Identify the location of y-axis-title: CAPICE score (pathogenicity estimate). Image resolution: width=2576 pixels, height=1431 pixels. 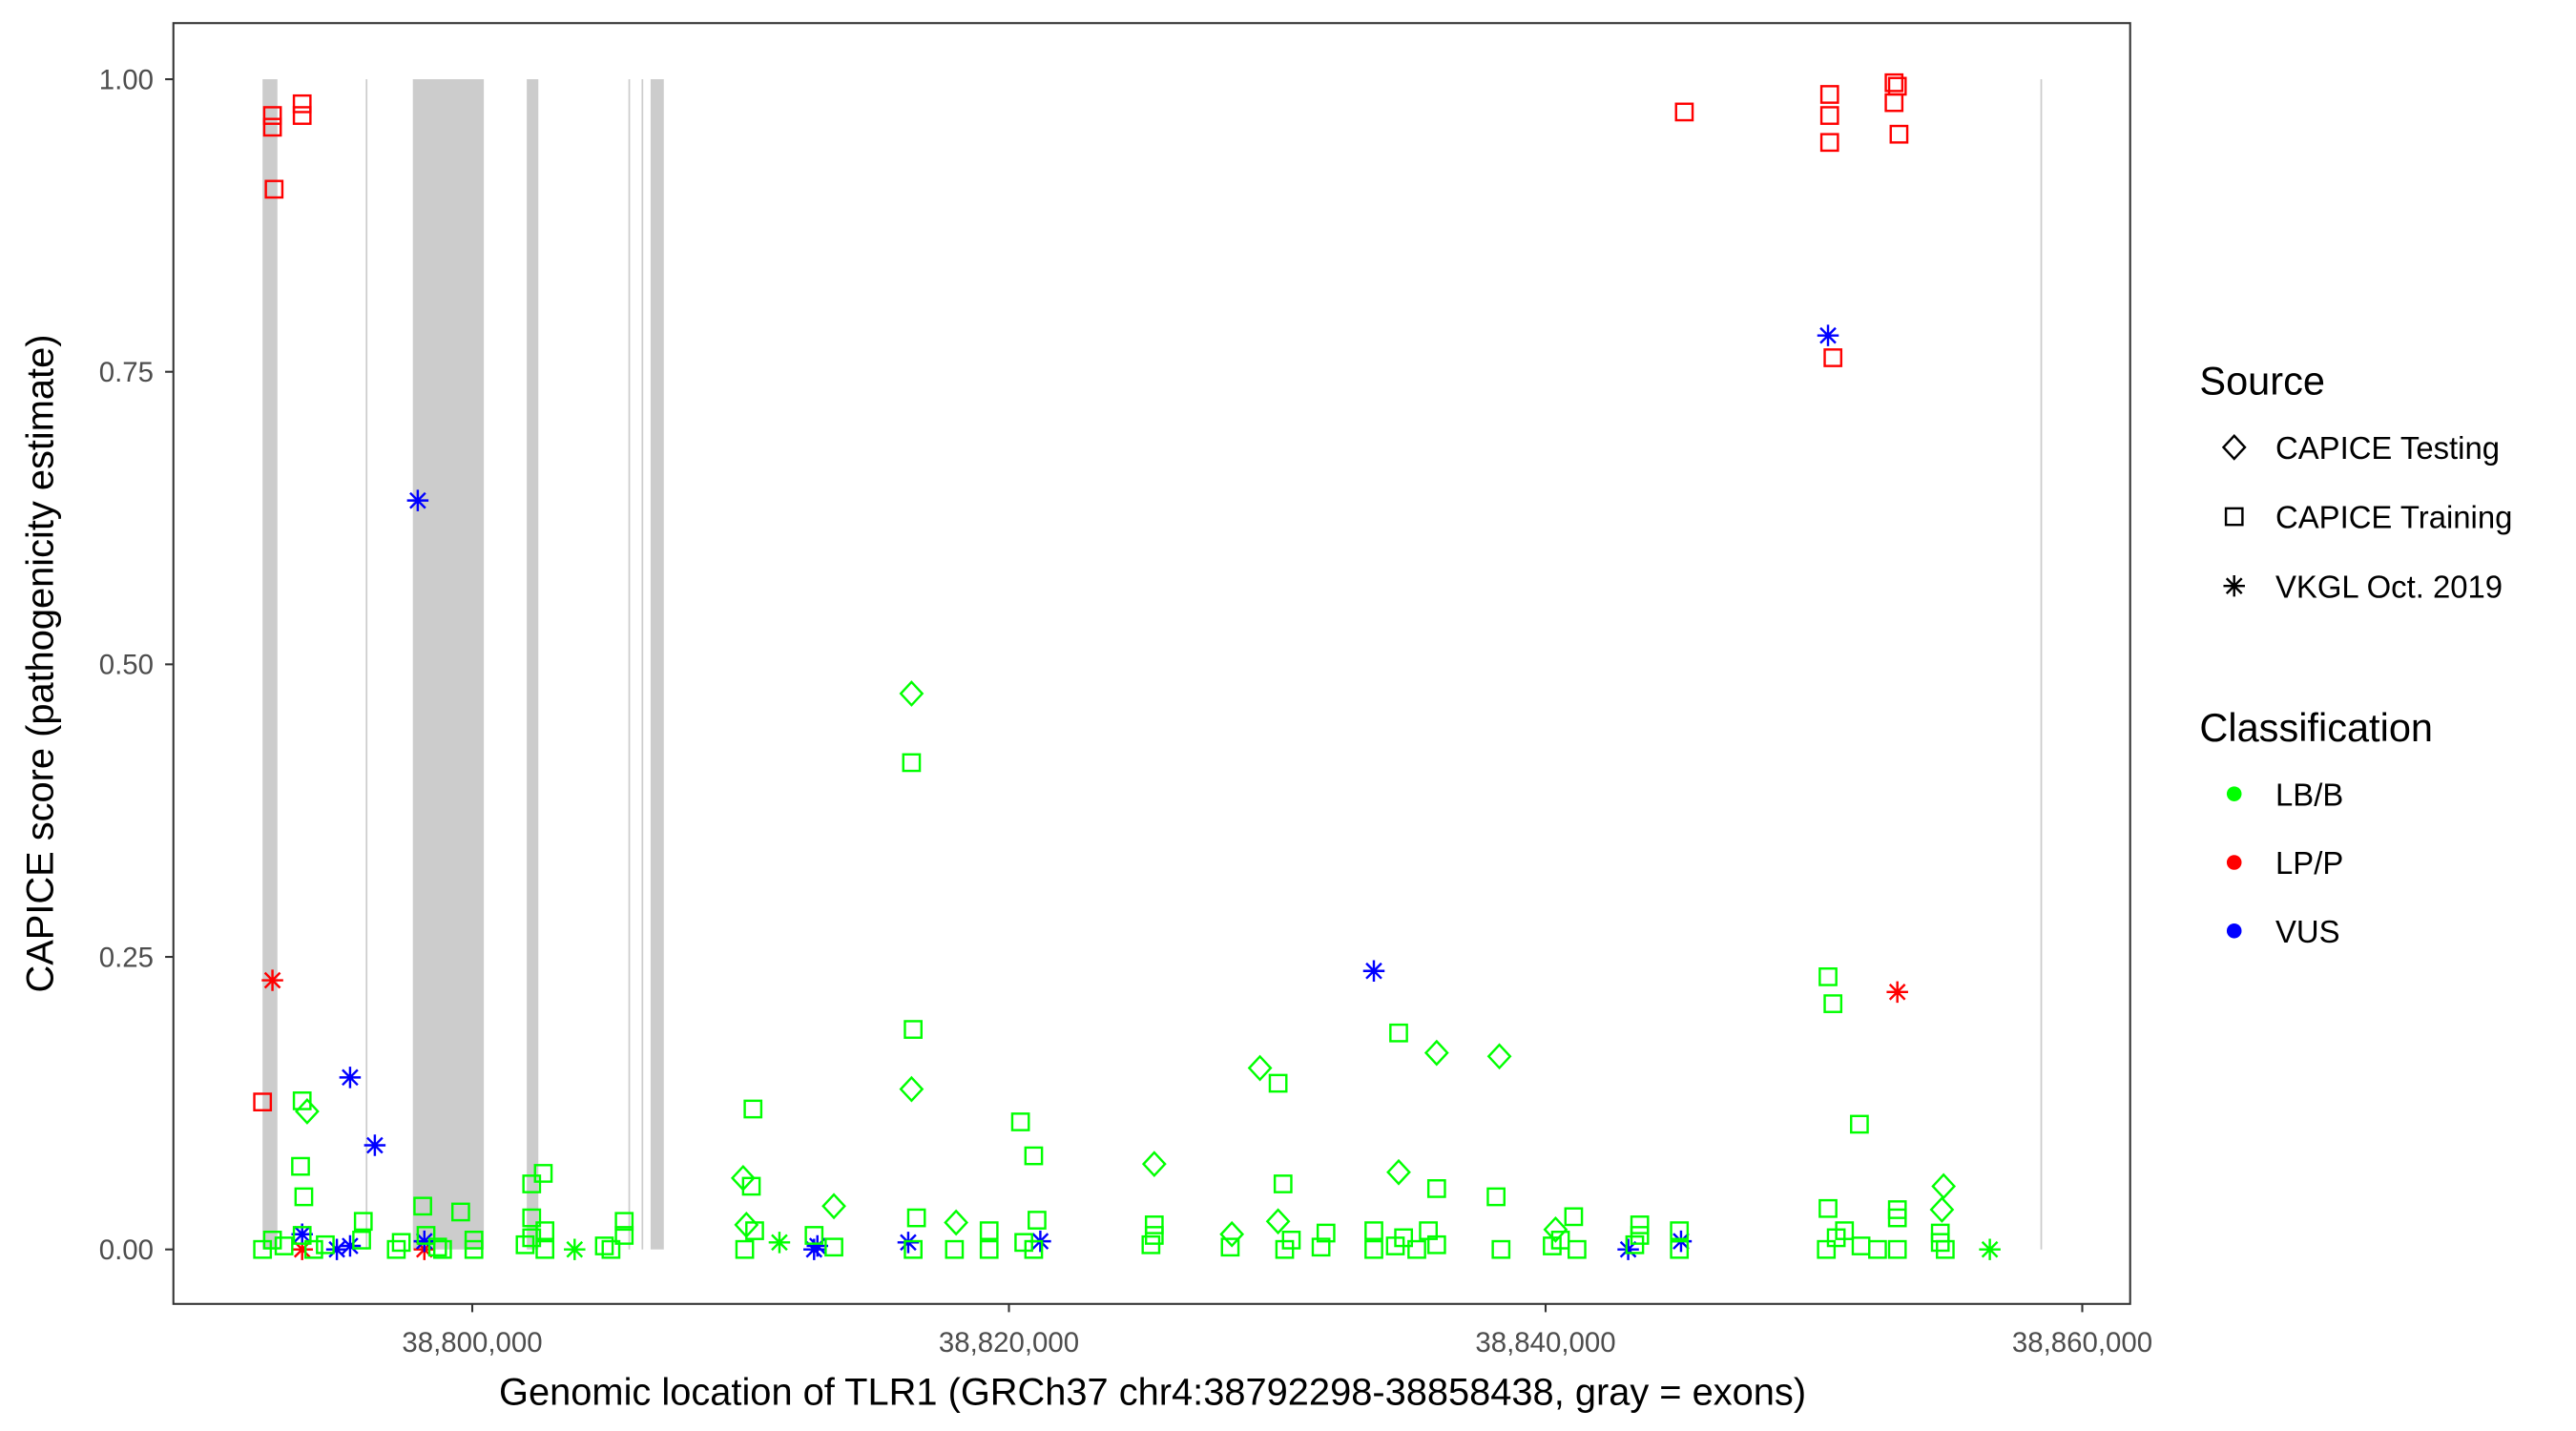
(40, 664).